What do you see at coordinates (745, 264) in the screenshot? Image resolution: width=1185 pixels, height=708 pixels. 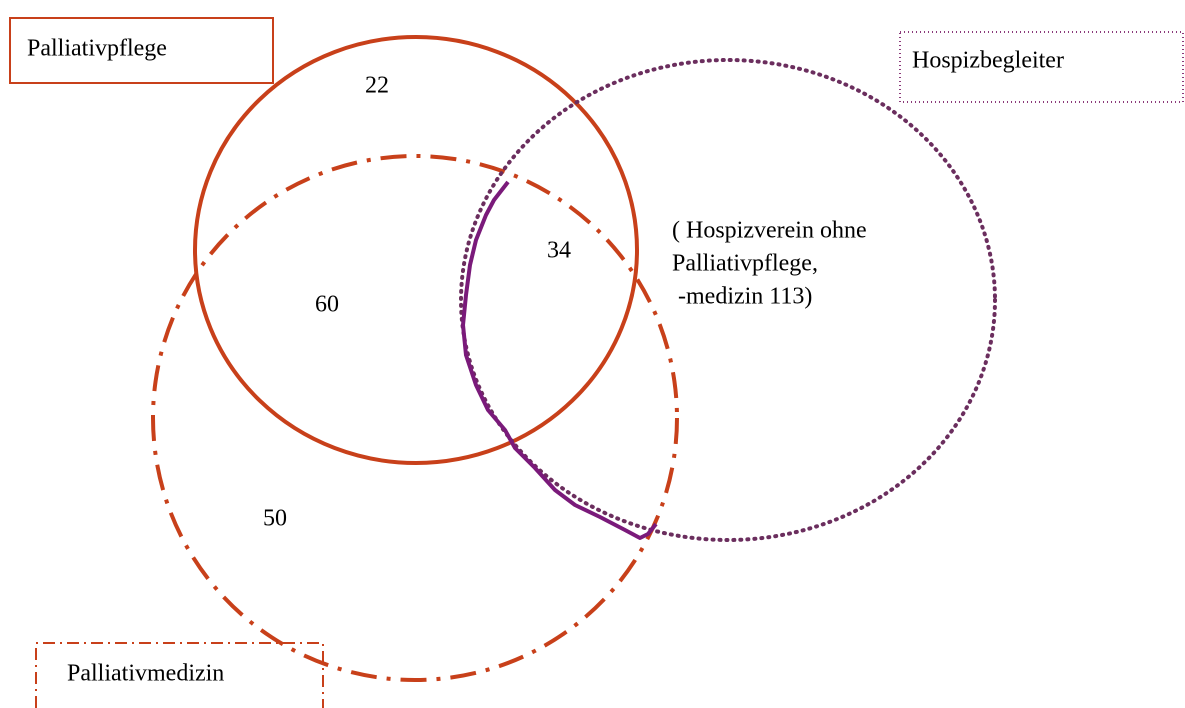 I see `annotation: Palliativpflege,` at bounding box center [745, 264].